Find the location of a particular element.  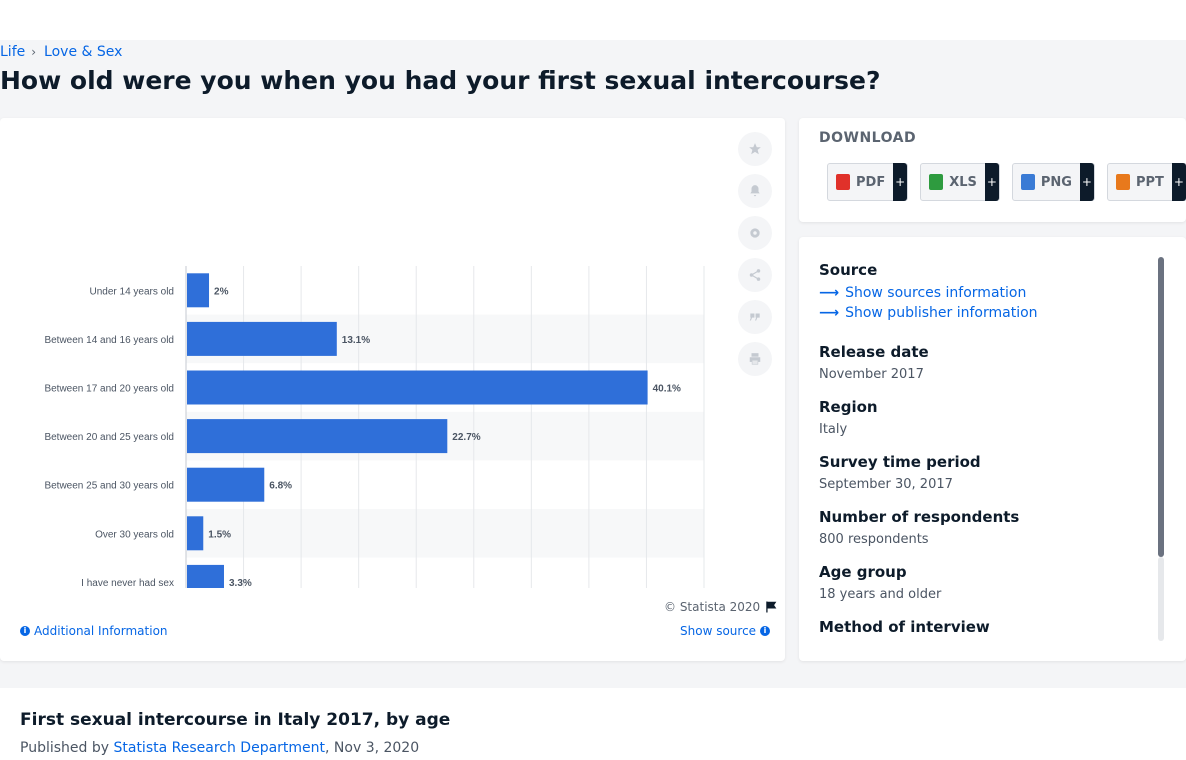

field-value: September 30, 2017 is located at coordinates (900, 484).